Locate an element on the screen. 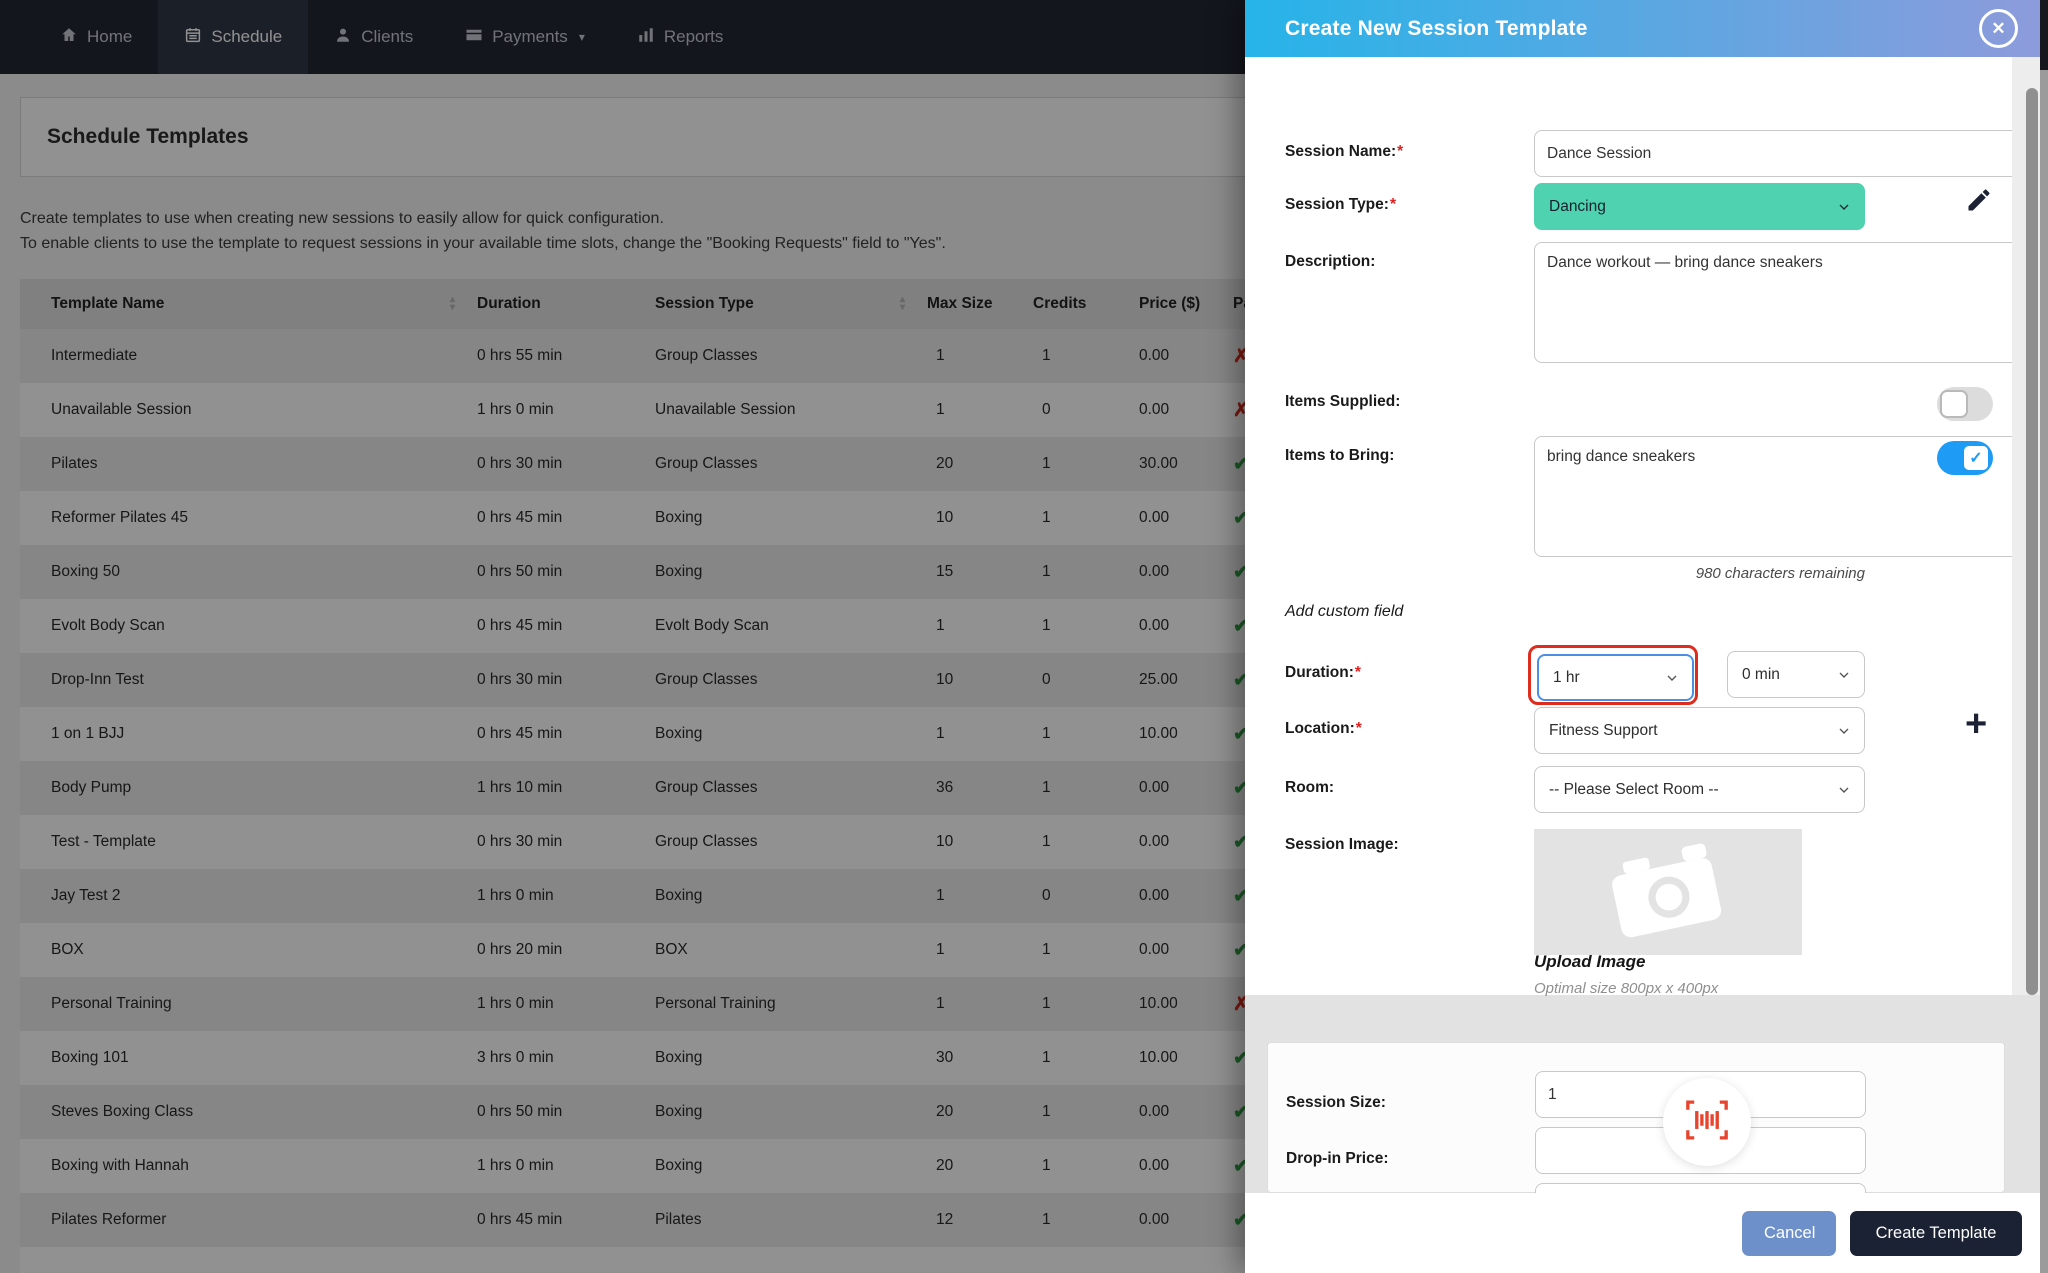  duration-minutes-select: 0 min is located at coordinates (1796, 674).